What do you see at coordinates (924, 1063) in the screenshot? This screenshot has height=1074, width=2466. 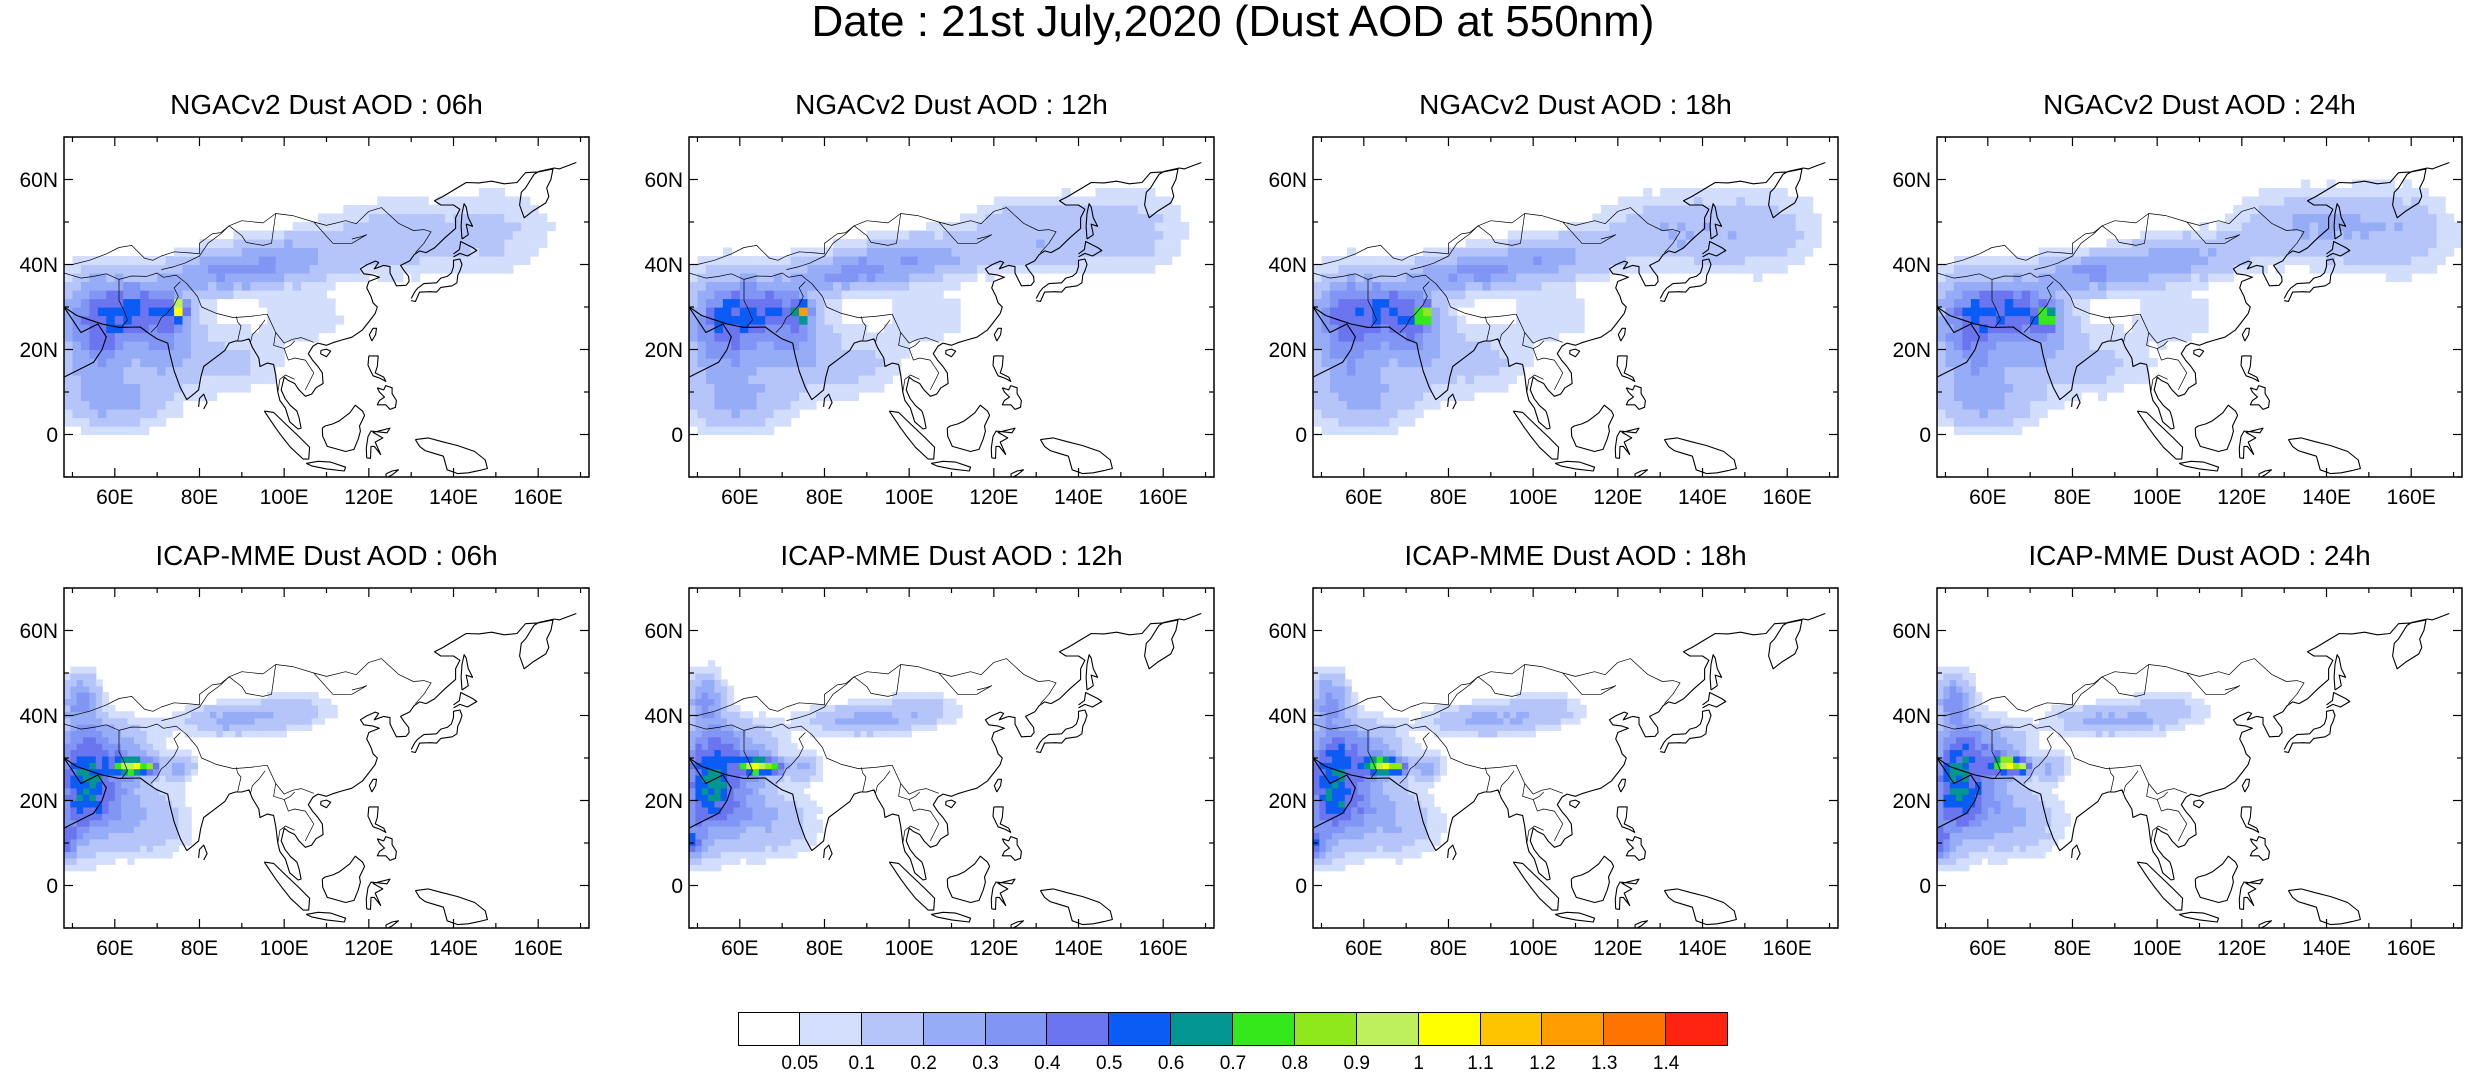 I see `colorbar-label: 0.2` at bounding box center [924, 1063].